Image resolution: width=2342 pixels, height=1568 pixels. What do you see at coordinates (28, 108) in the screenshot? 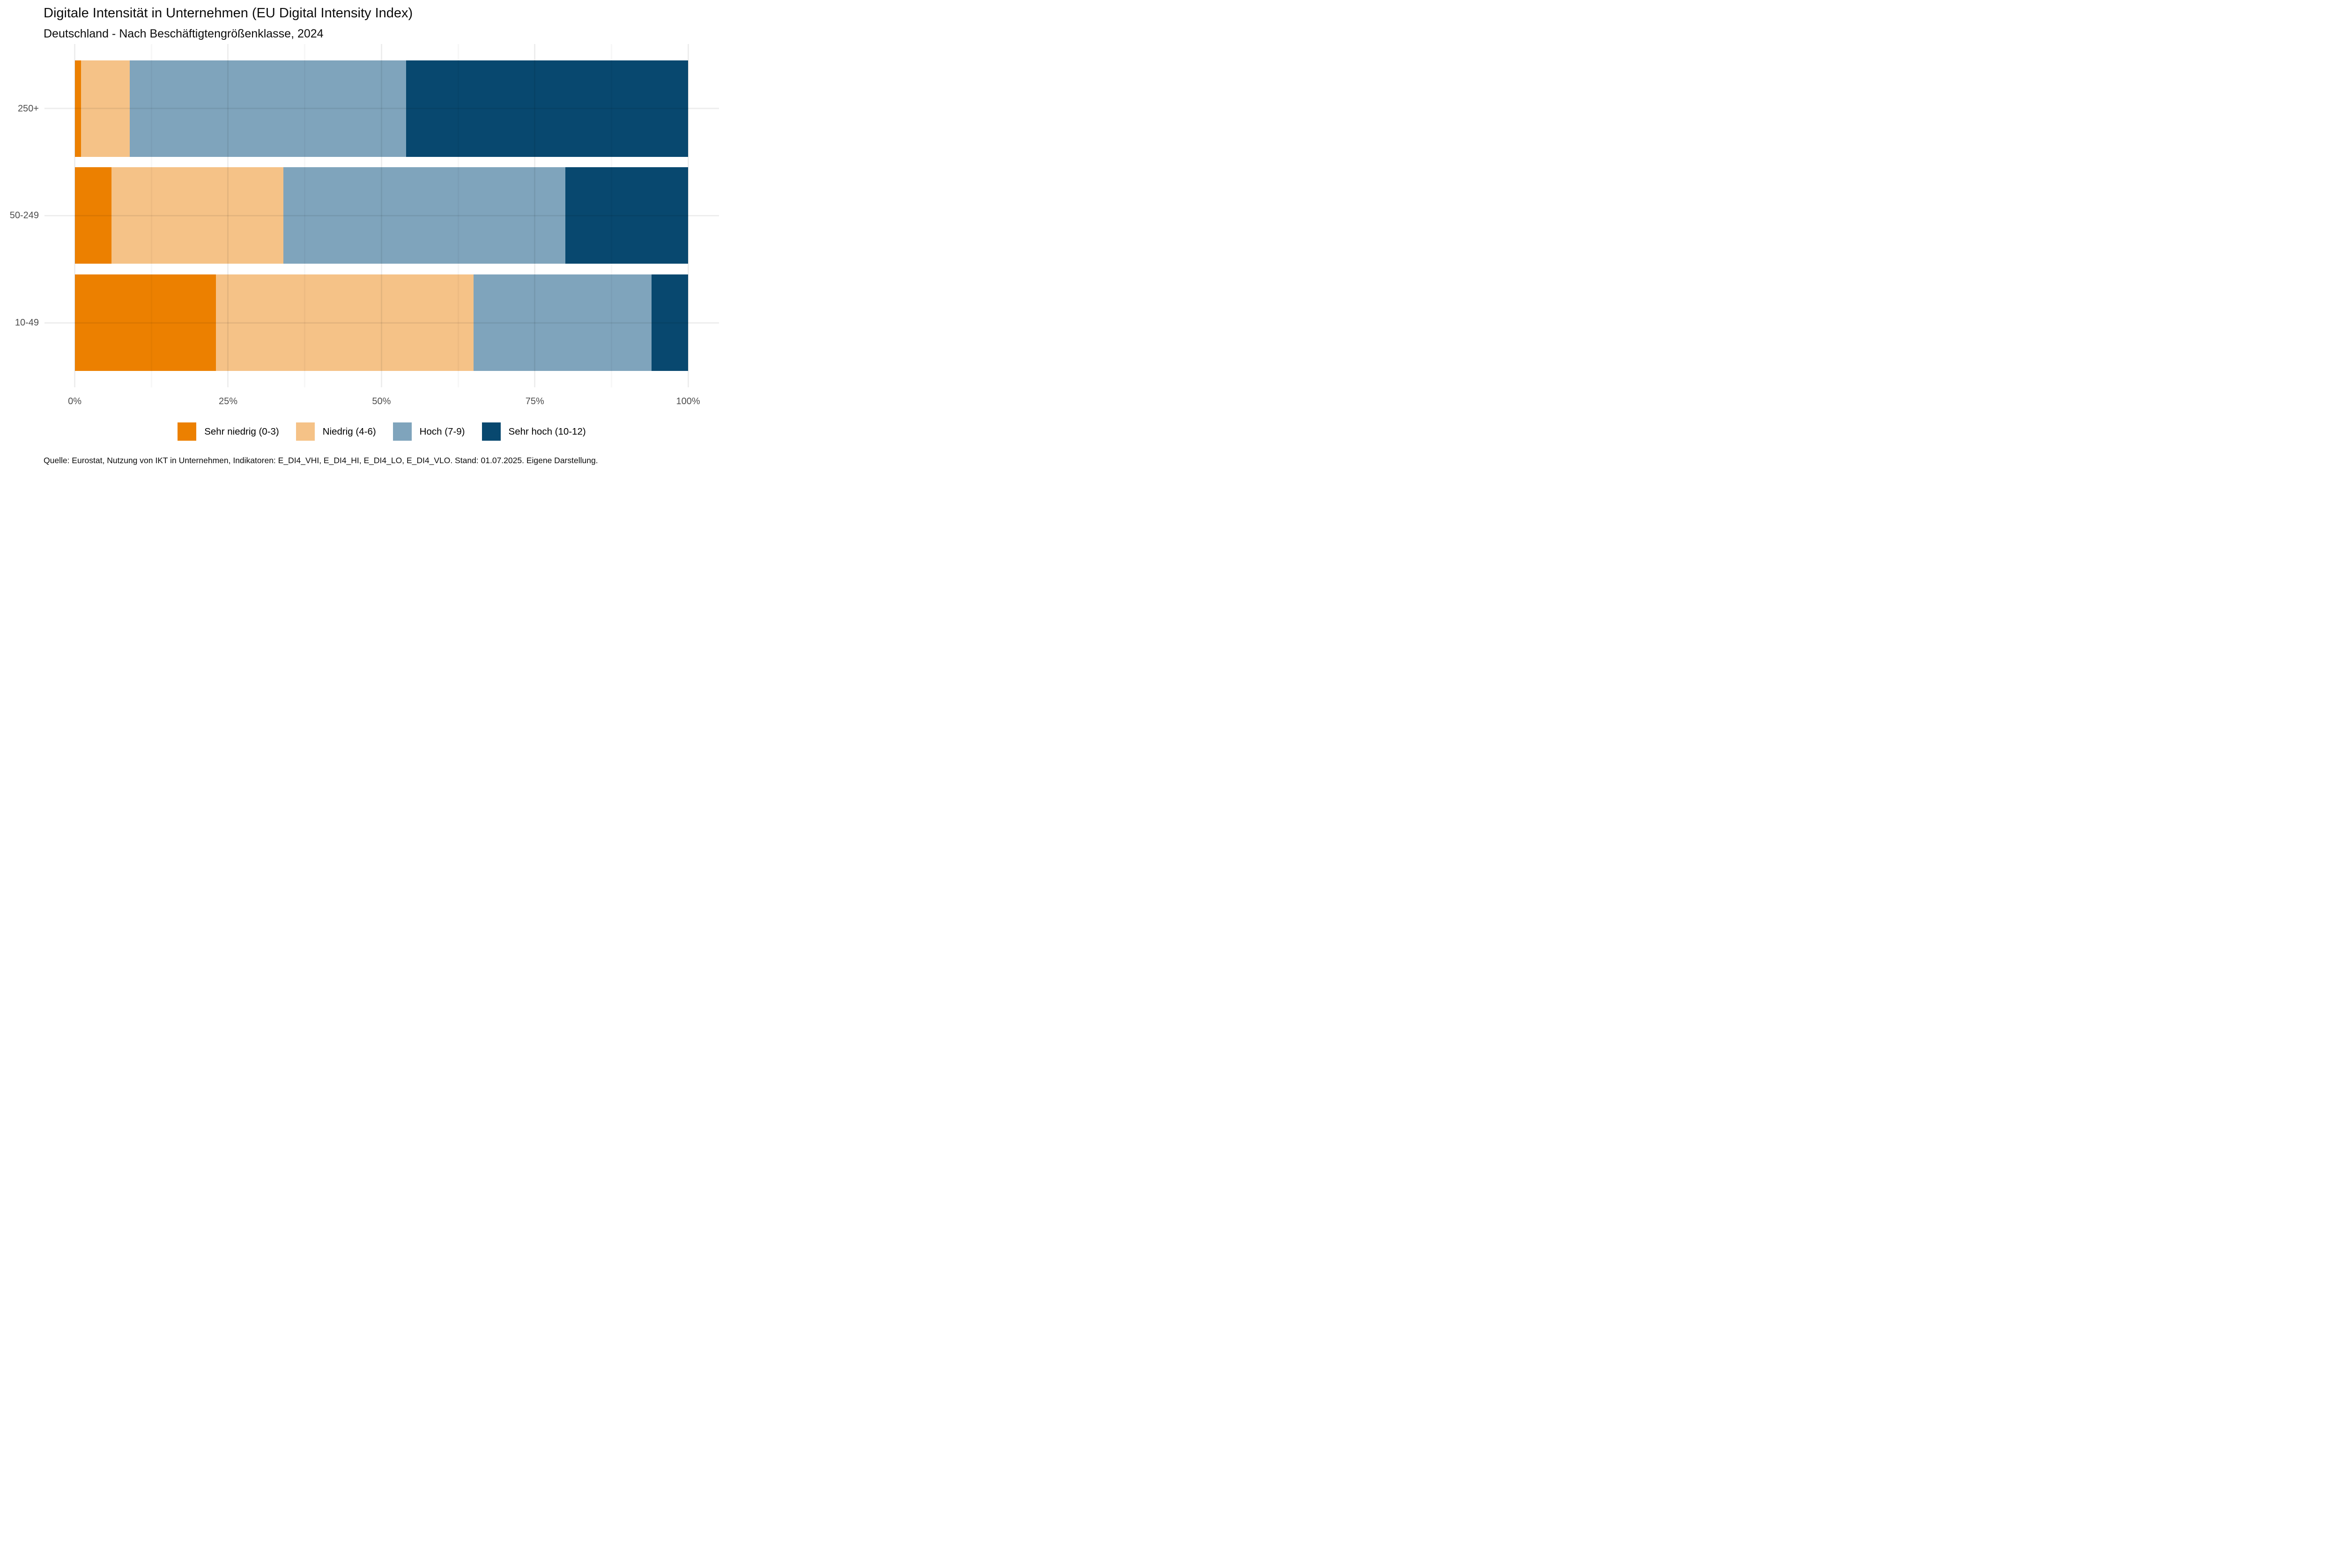
I see `y-axis-label: 250+` at bounding box center [28, 108].